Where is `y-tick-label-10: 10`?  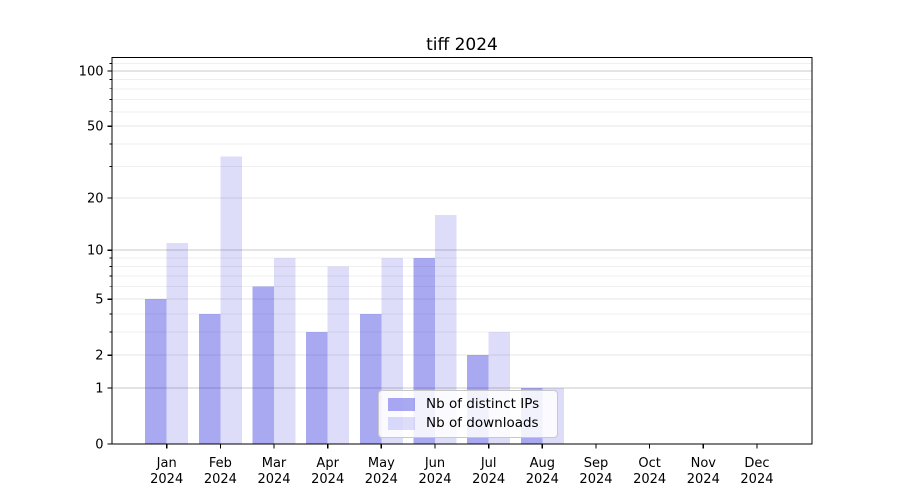 y-tick-label-10: 10 is located at coordinates (95, 251).